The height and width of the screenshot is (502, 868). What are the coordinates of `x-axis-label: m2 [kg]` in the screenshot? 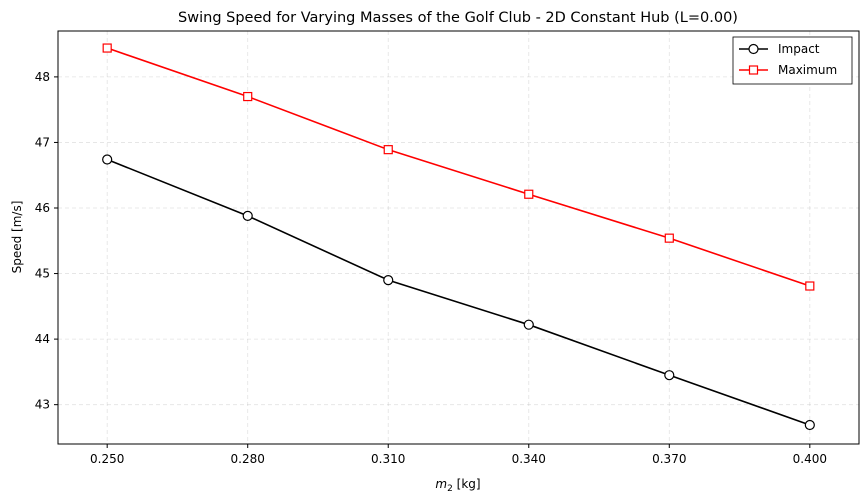 It's located at (457, 485).